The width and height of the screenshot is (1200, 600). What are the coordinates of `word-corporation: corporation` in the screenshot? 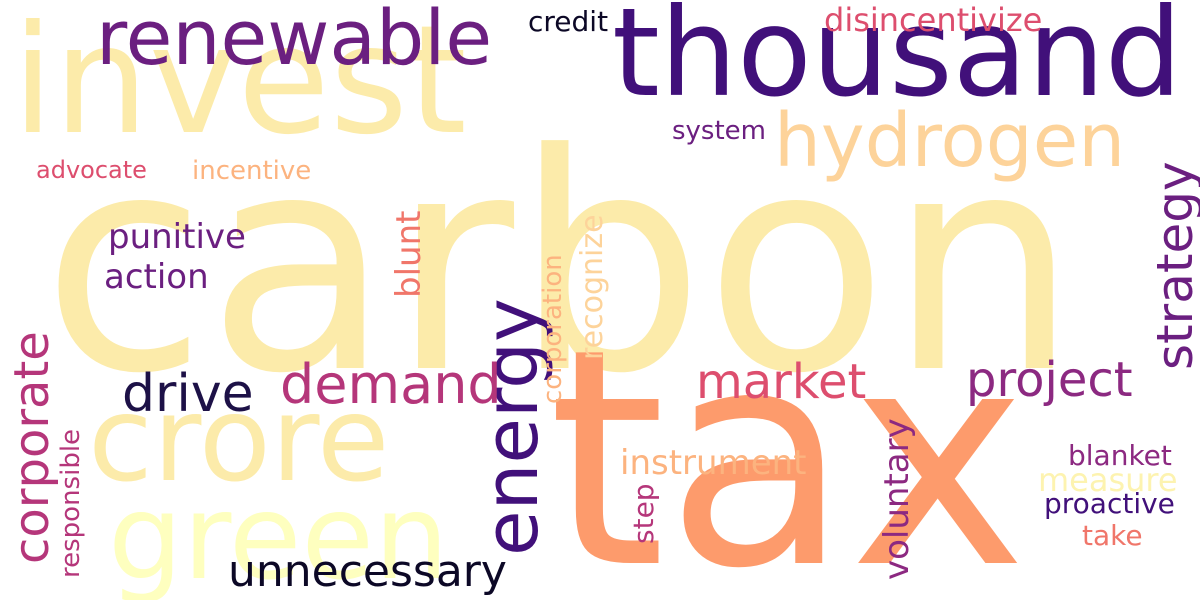 It's located at (553, 329).